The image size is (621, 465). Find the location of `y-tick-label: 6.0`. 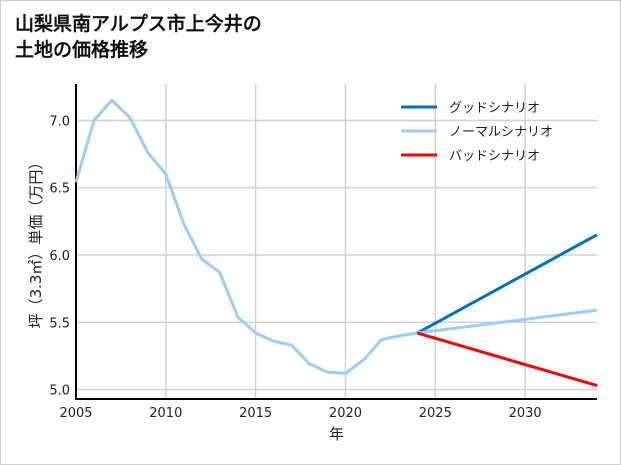

y-tick-label: 6.0 is located at coordinates (59, 256).